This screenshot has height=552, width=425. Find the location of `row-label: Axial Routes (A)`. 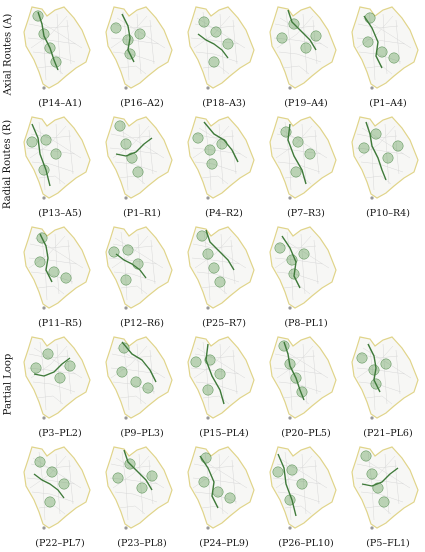

row-label: Axial Routes (A) is located at coordinates (8, 54).